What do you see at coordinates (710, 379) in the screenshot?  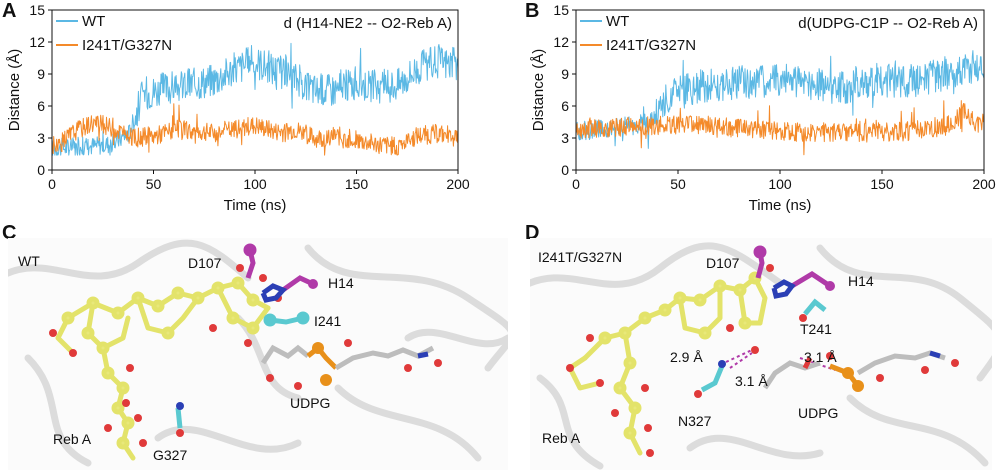 I see `n327-residue` at bounding box center [710, 379].